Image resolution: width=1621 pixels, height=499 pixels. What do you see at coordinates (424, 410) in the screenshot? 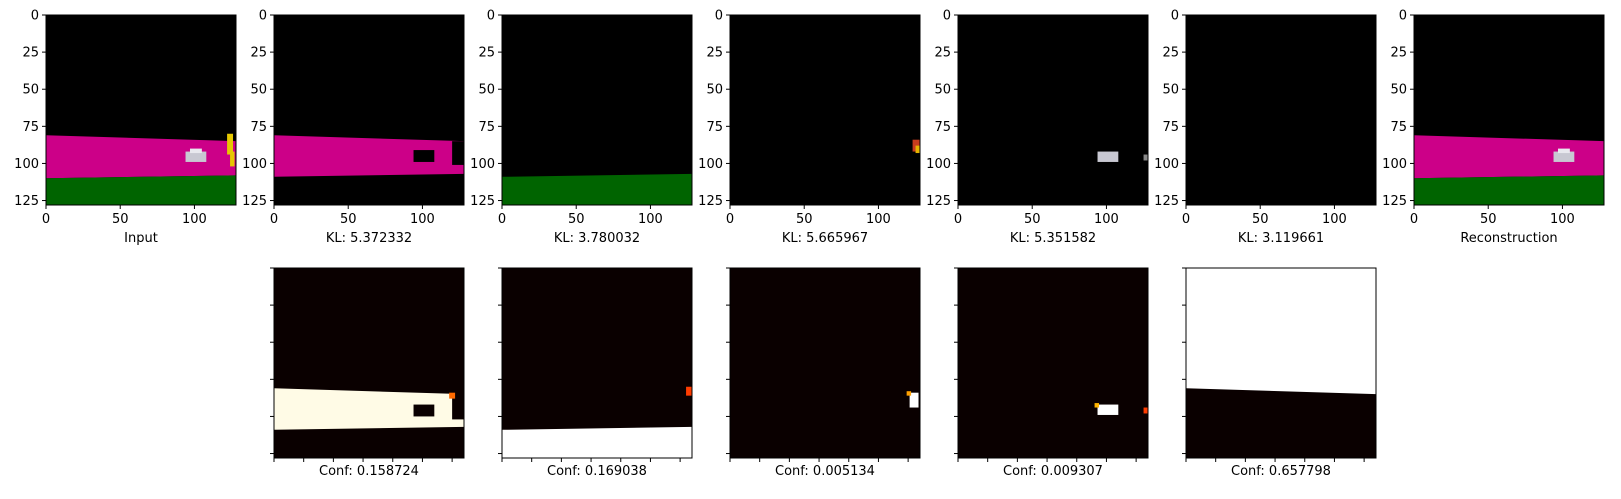
I see `car-hole` at bounding box center [424, 410].